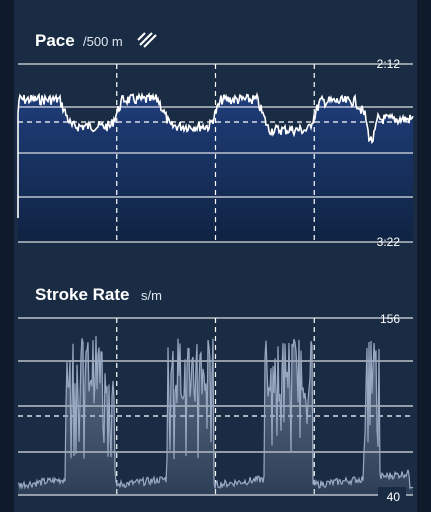 The height and width of the screenshot is (512, 431). Describe the element at coordinates (7, 256) in the screenshot. I see `left-edge` at that location.